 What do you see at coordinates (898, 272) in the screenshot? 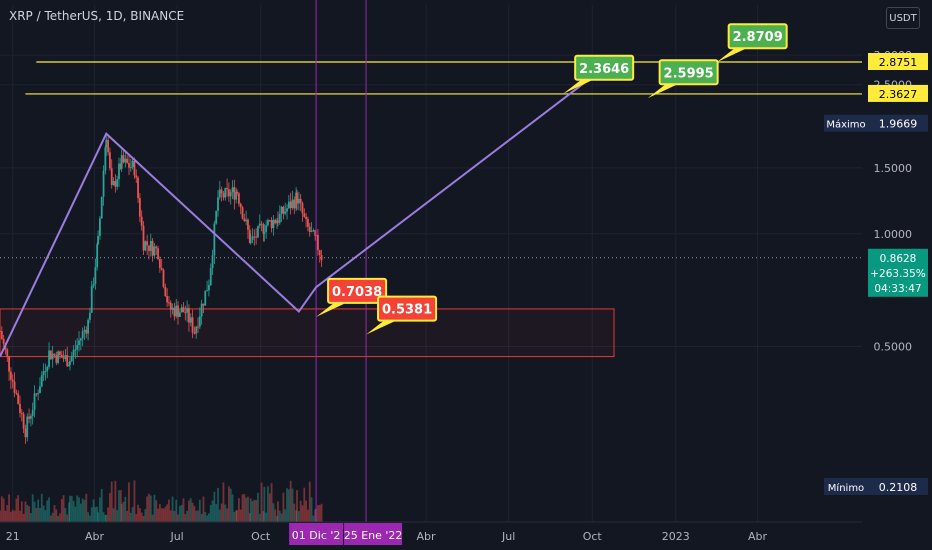
I see `current-price-badge` at bounding box center [898, 272].